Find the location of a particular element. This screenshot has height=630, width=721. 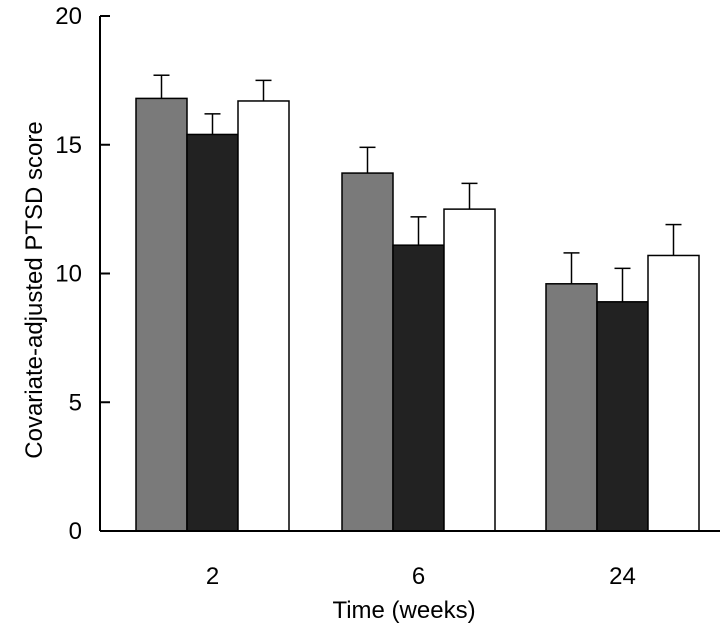

x-axis-ticks: 2 6 24 is located at coordinates (421, 576).